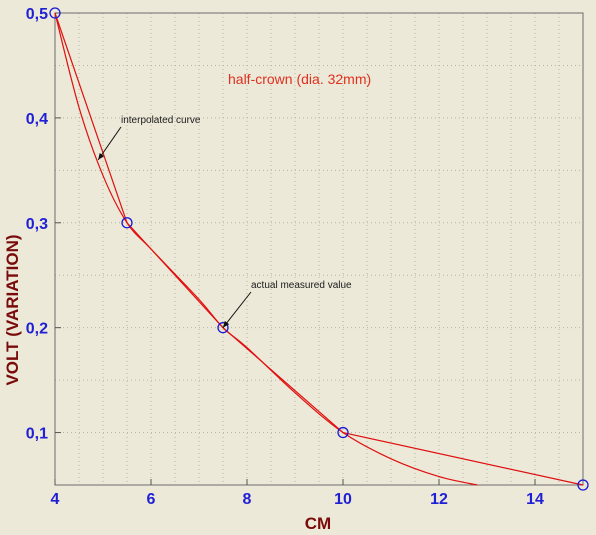  Describe the element at coordinates (37, 14) in the screenshot. I see `y-tick-label: 0,5` at that location.